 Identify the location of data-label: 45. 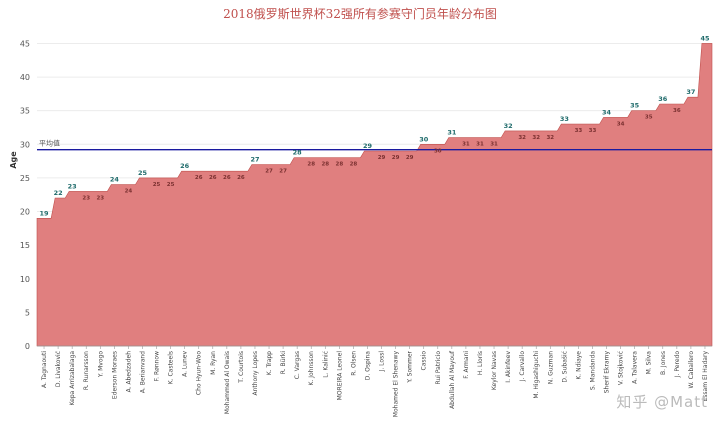
(705, 38).